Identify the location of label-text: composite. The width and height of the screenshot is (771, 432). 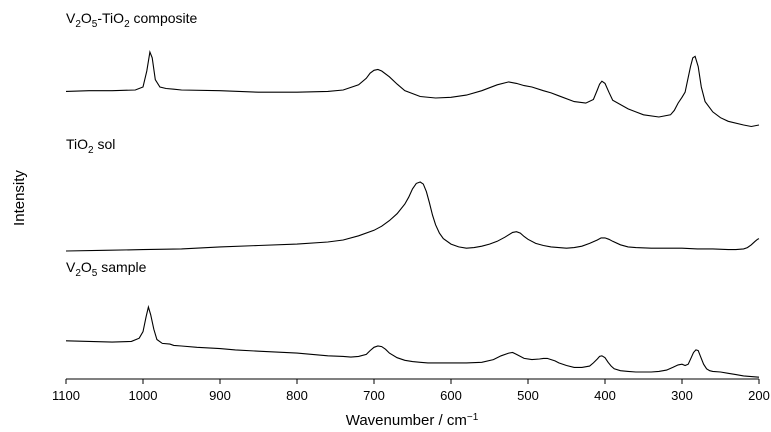
(164, 18).